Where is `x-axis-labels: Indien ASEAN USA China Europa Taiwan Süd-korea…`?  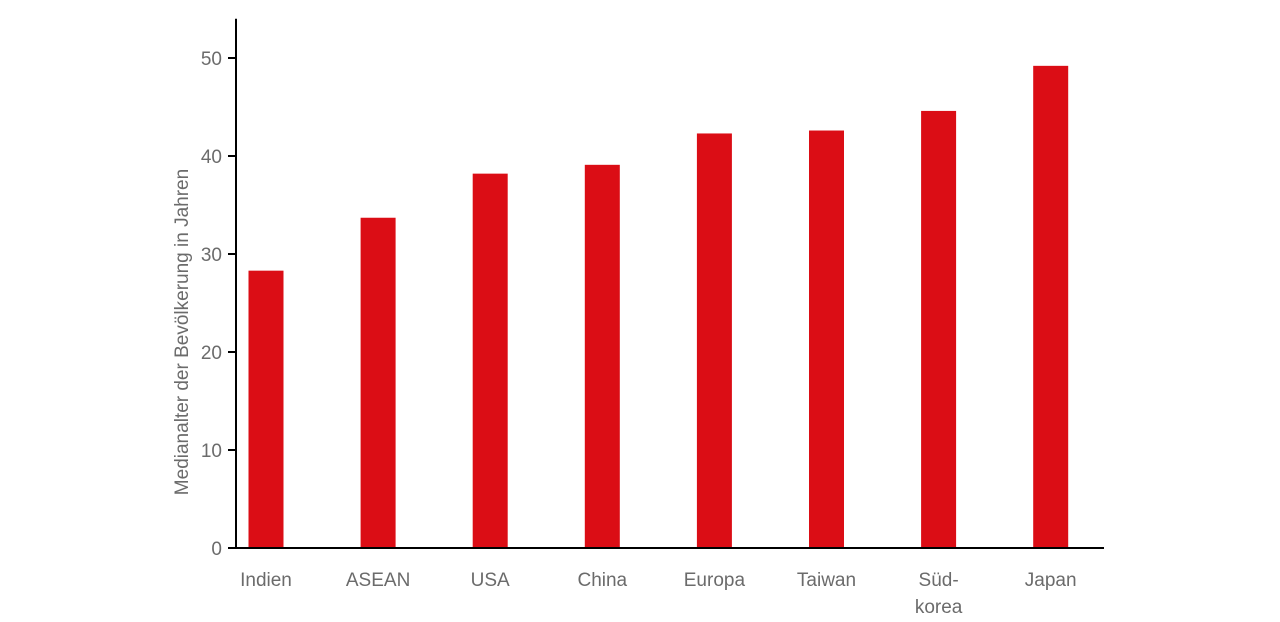 x-axis-labels: Indien ASEAN USA China Europa Taiwan Süd-korea… is located at coordinates (658, 594).